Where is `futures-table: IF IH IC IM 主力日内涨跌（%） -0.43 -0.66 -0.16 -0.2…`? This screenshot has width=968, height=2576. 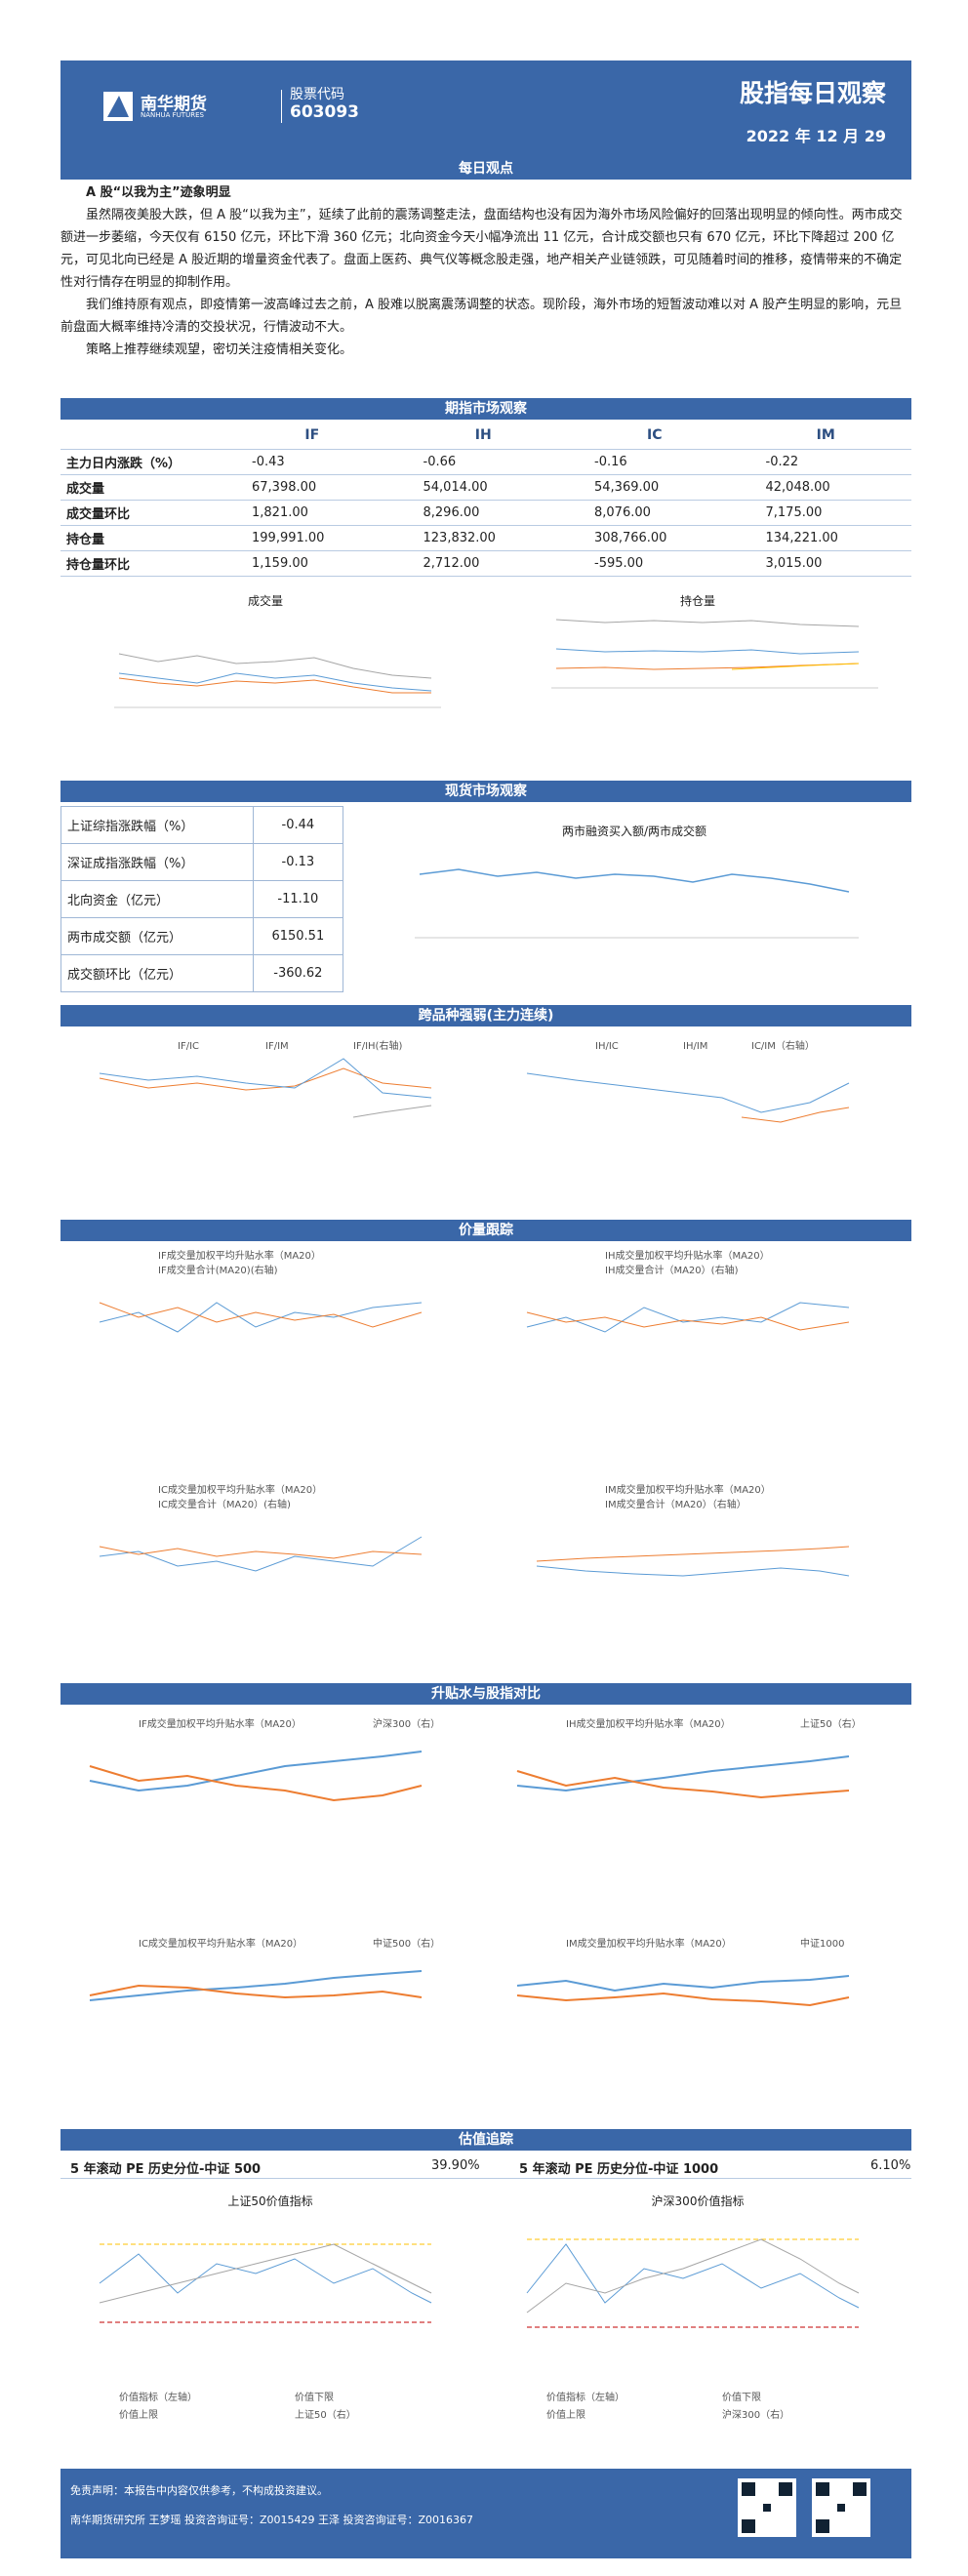
futures-table: IF IH IC IM 主力日内涨跌（%） -0.43 -0.66 -0.16 -0.2… is located at coordinates (485, 499).